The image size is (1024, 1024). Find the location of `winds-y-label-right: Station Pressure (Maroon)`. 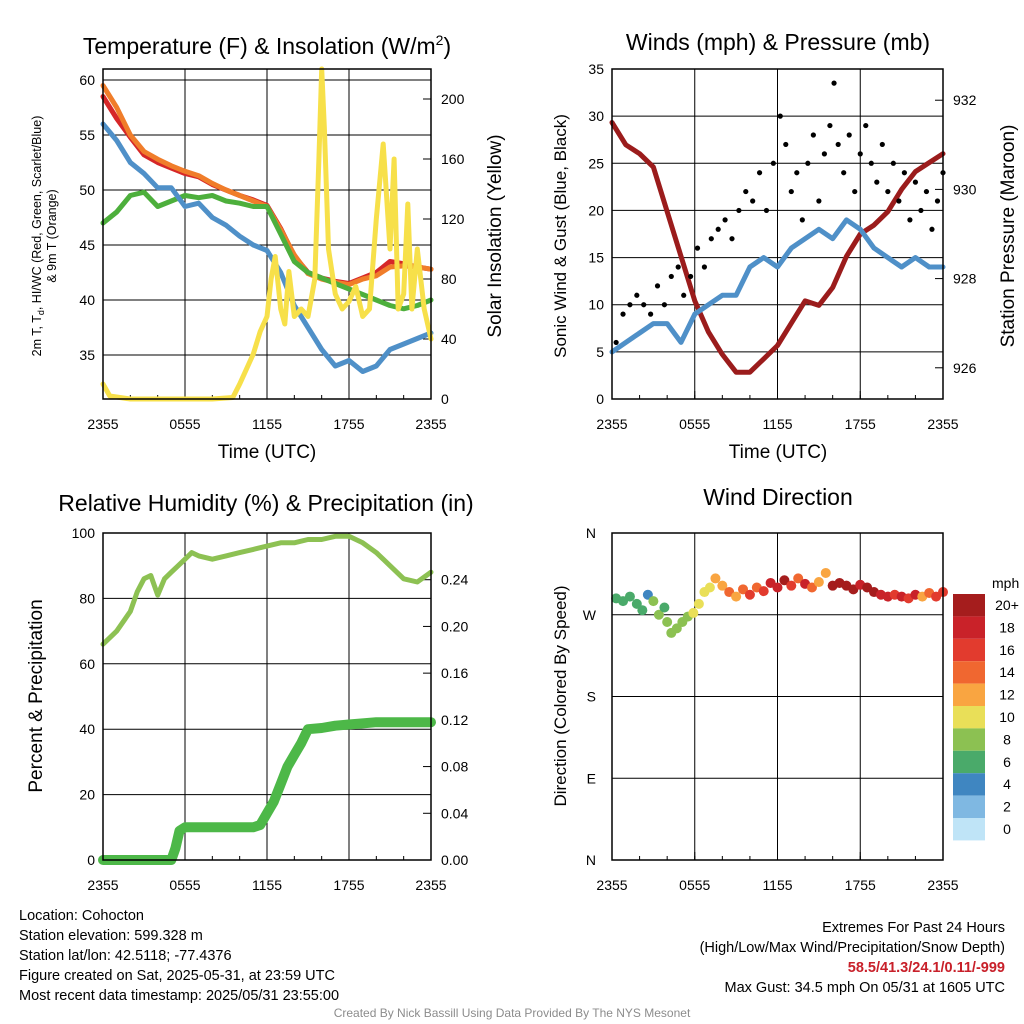

winds-y-label-right: Station Pressure (Maroon) is located at coordinates (1008, 236).